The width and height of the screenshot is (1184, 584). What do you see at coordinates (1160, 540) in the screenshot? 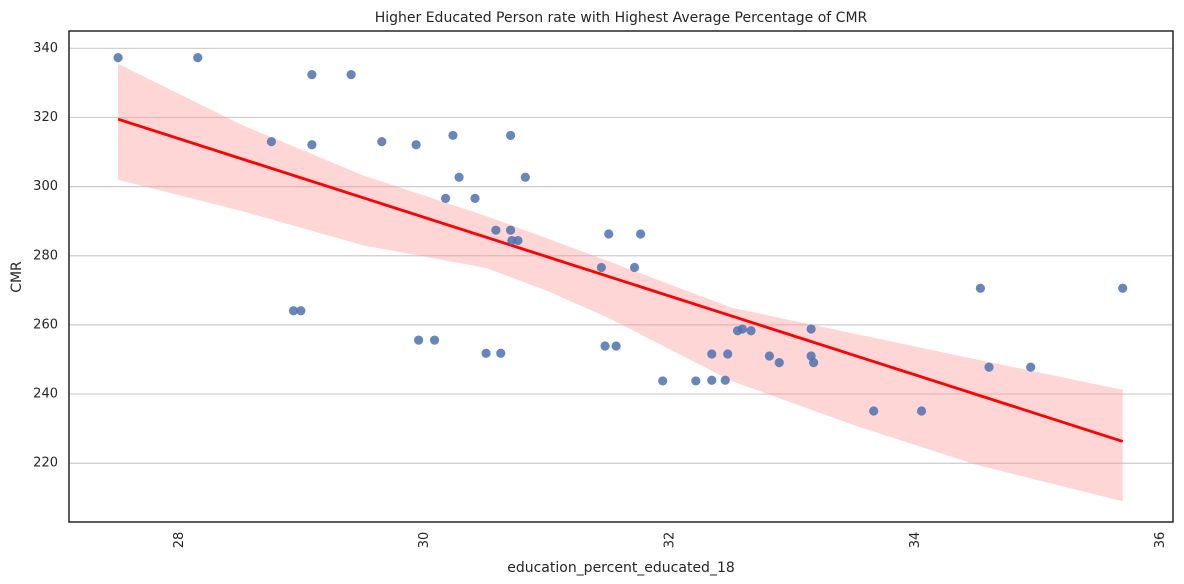
I see `x-tick-label-36: 36` at bounding box center [1160, 540].